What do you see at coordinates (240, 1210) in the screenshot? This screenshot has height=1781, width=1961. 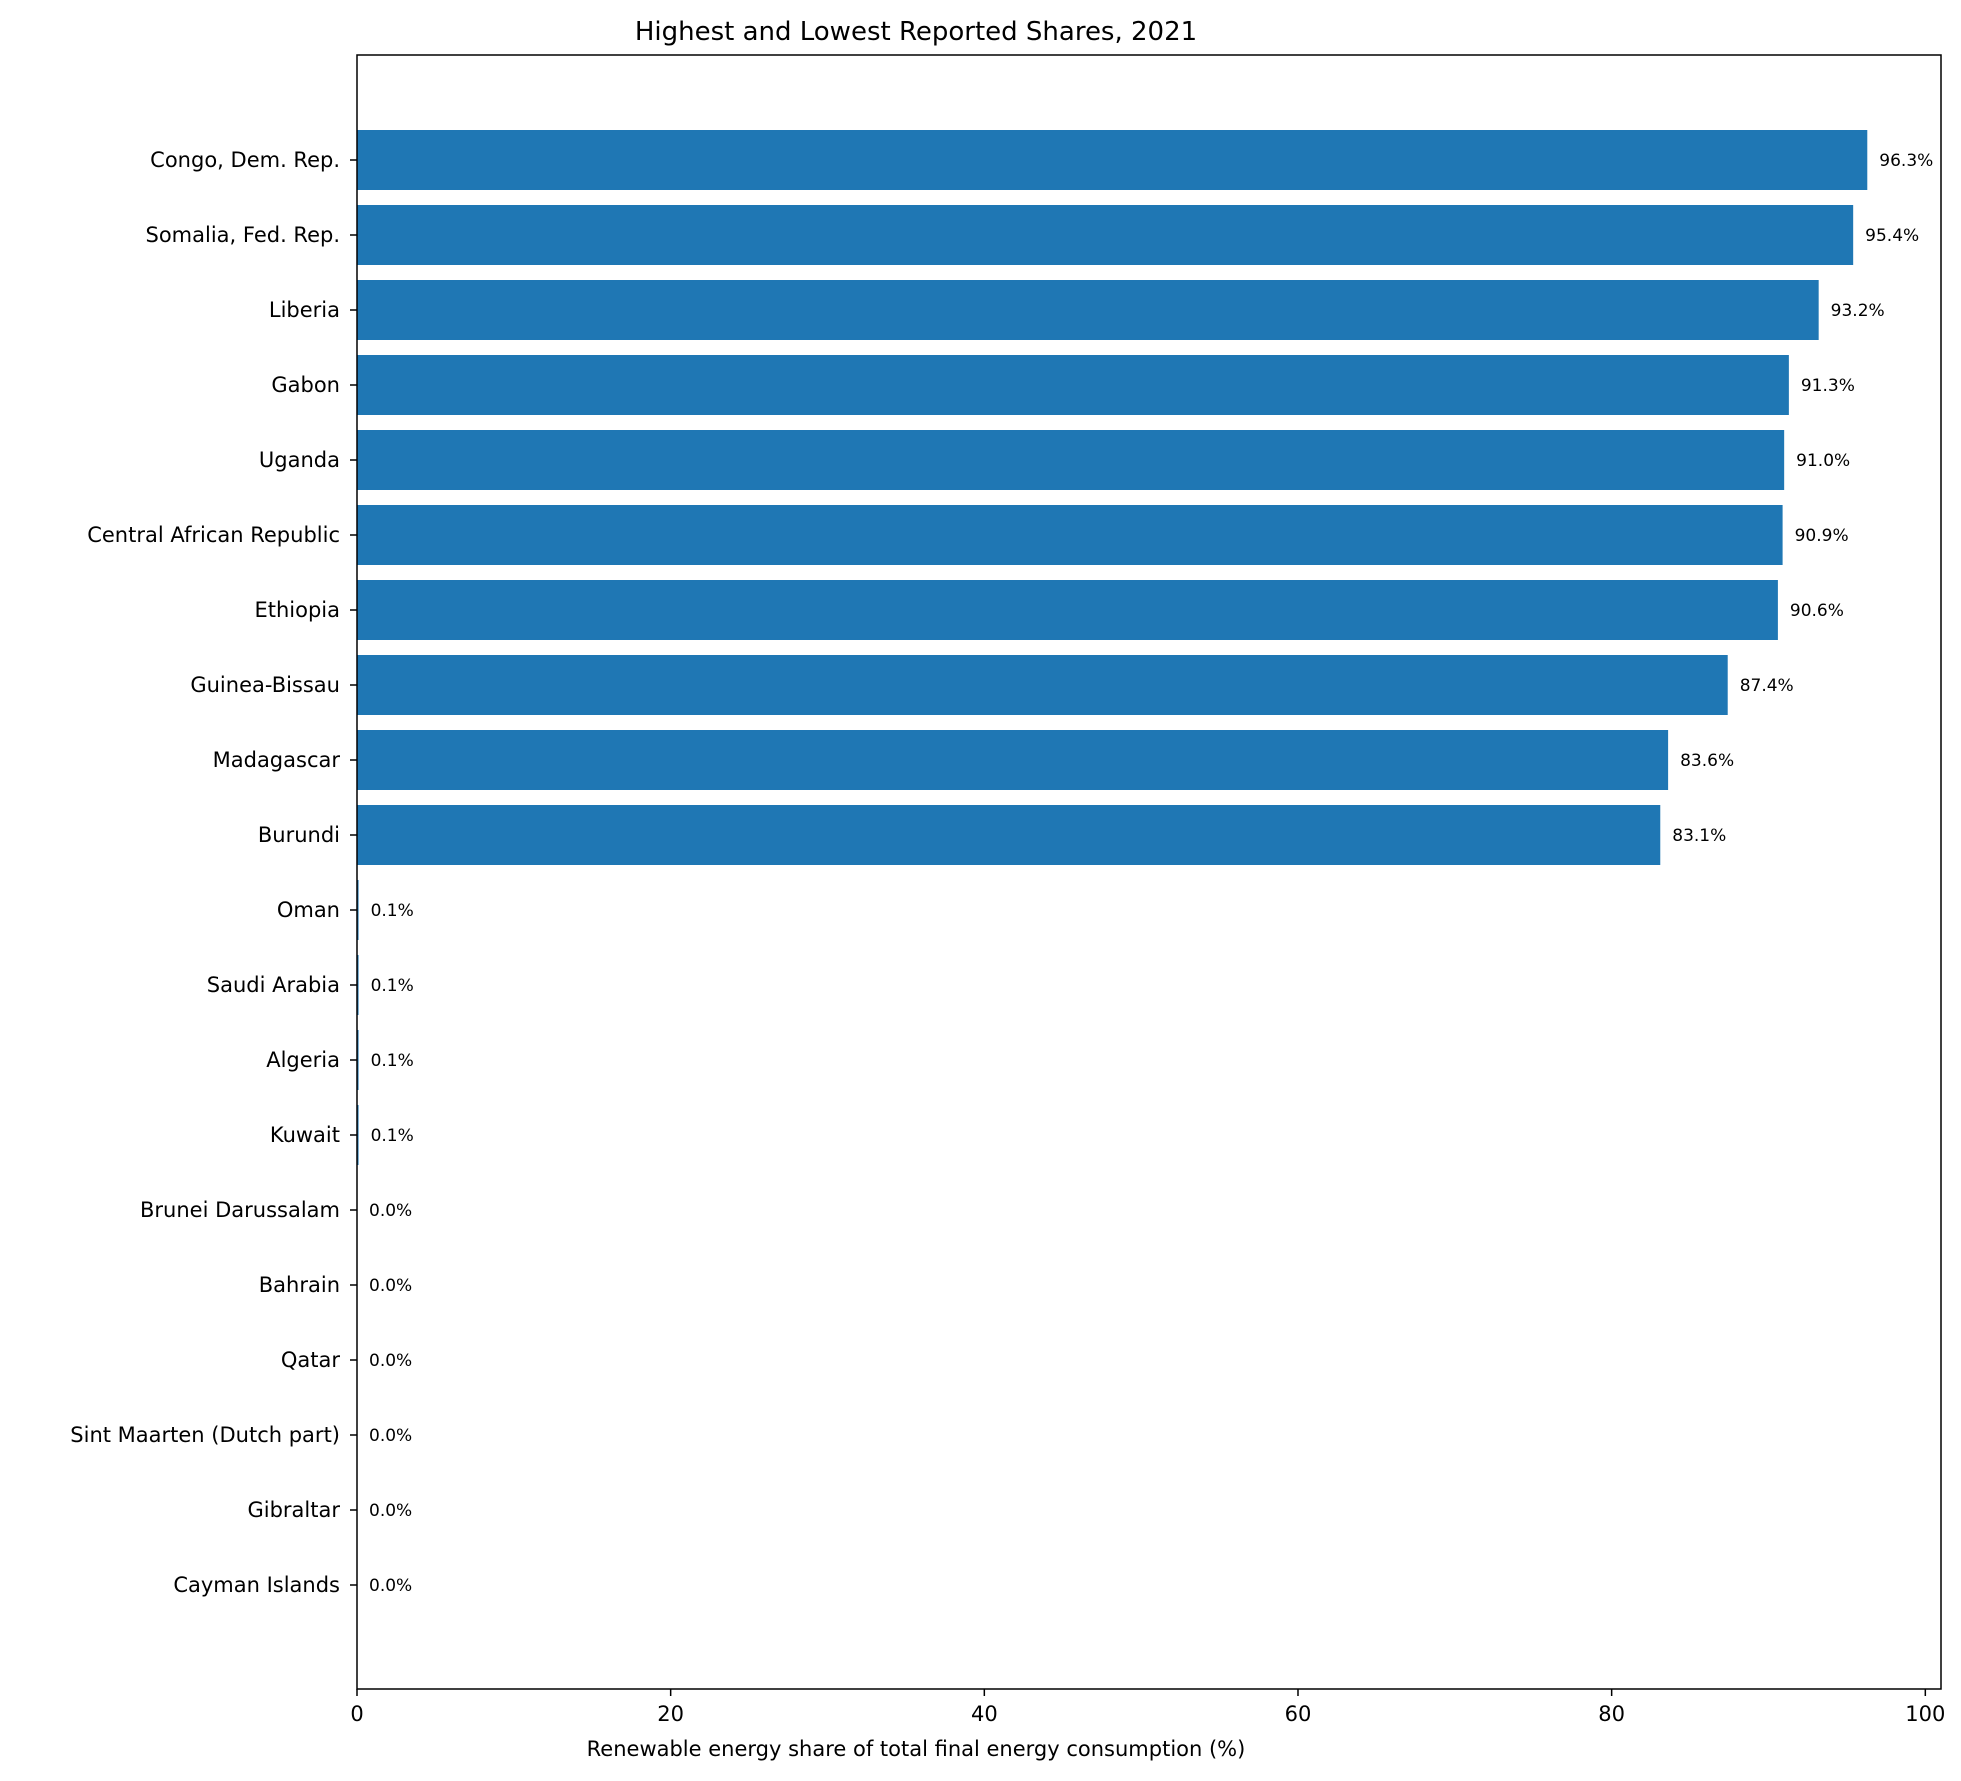 I see `y-tick-label: Brunei Darussalam` at bounding box center [240, 1210].